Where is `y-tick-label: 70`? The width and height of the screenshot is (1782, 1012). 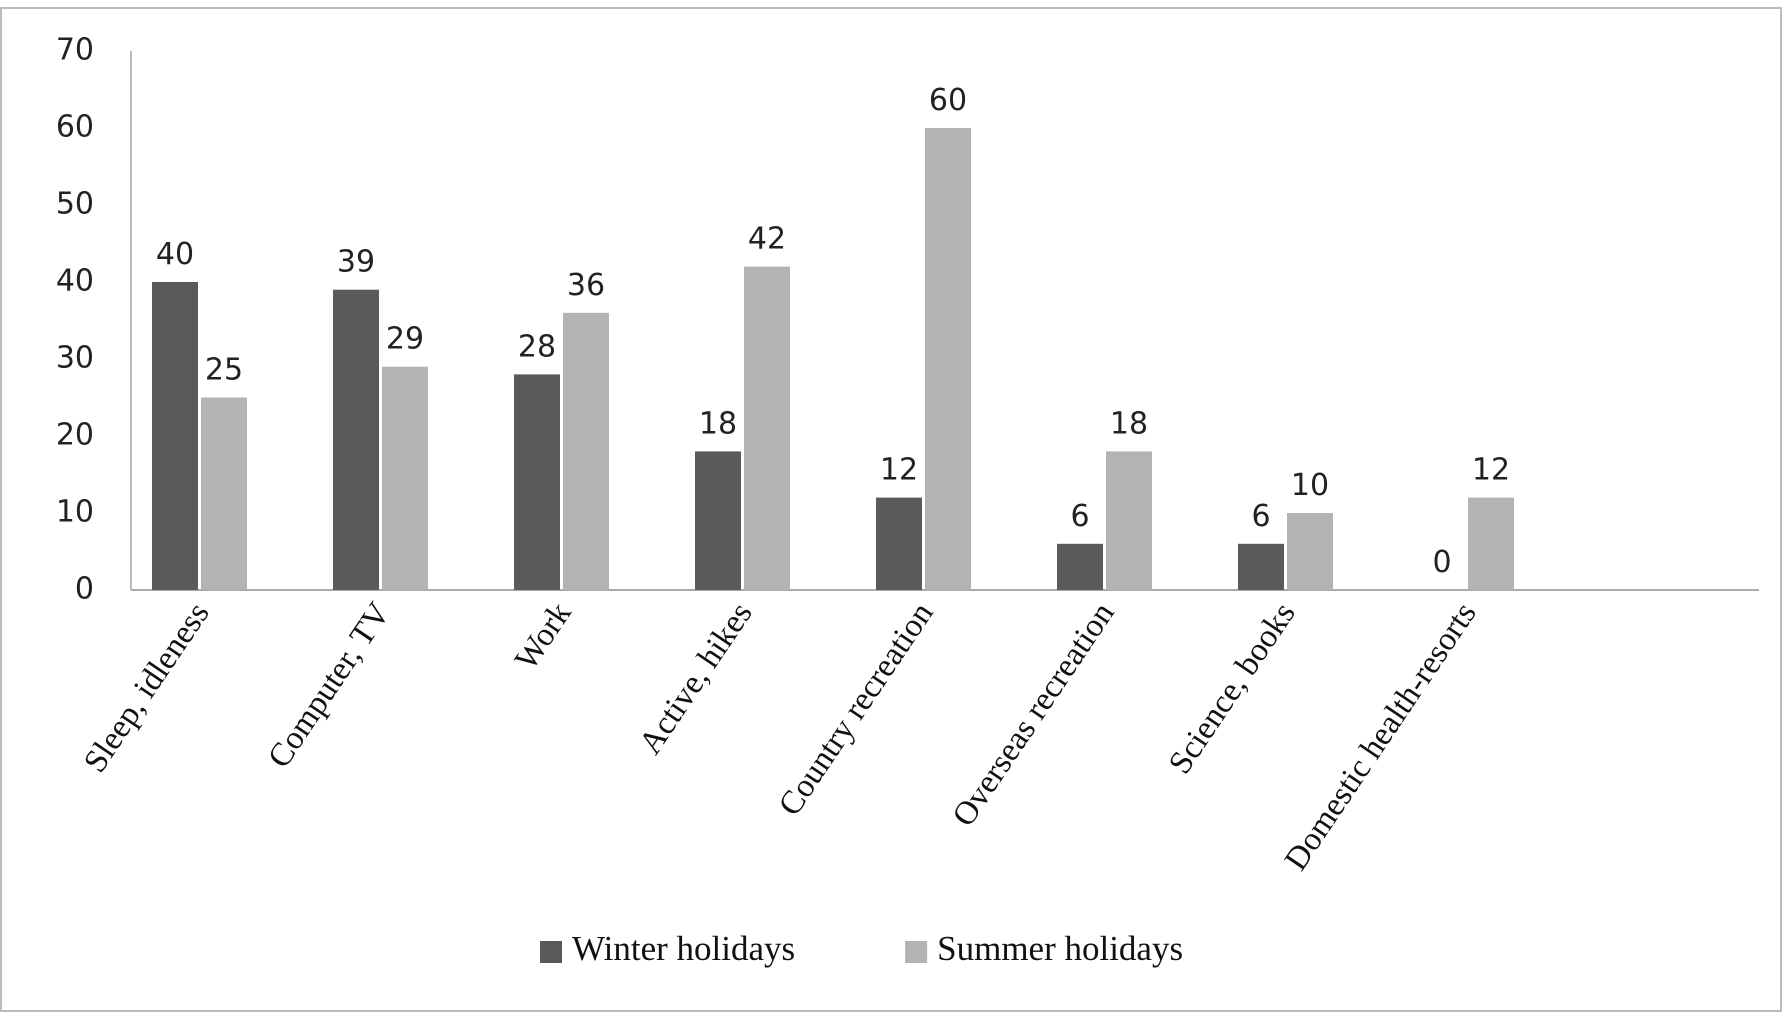 y-tick-label: 70 is located at coordinates (75, 50).